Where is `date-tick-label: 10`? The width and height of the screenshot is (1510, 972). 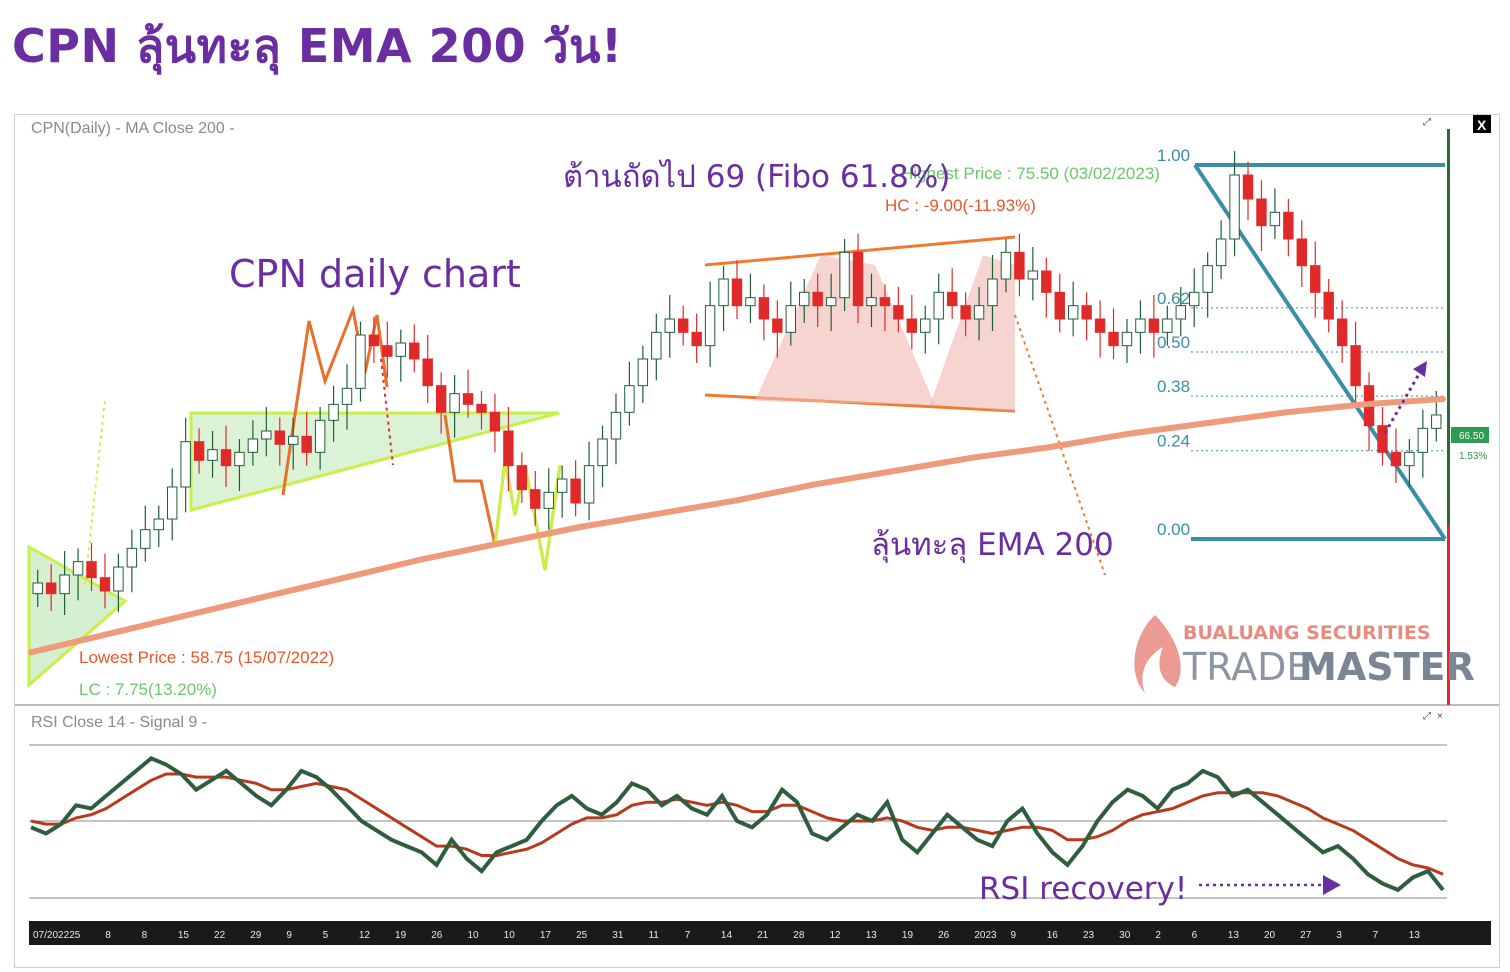
date-tick-label: 10 is located at coordinates (510, 935).